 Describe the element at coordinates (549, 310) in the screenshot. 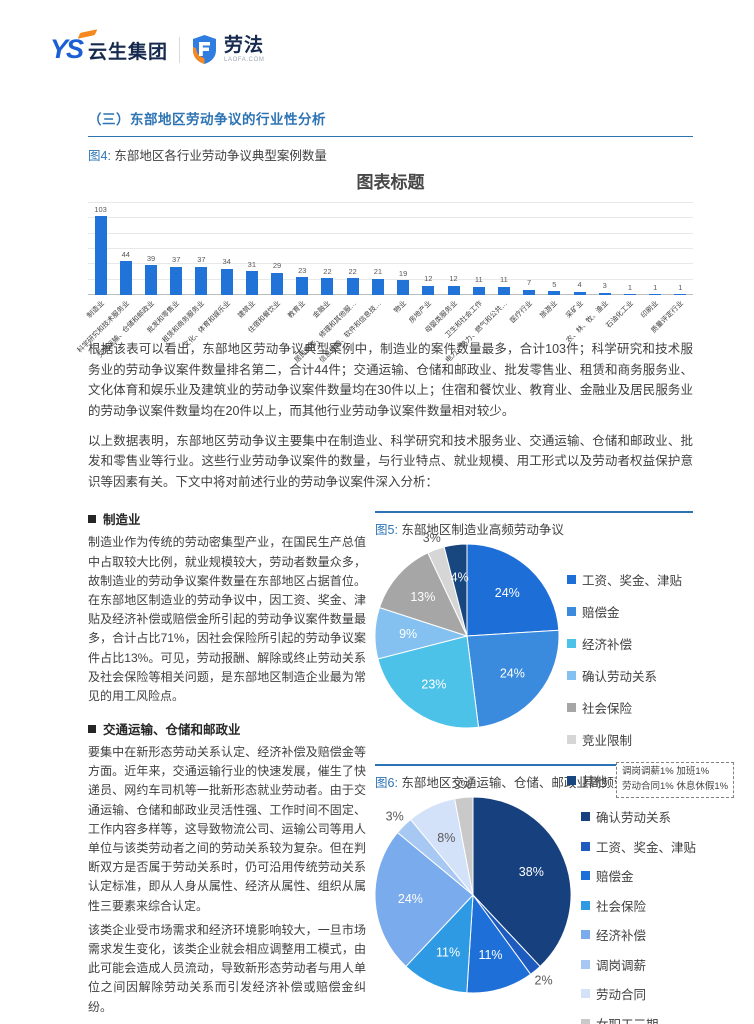

I see `x-tick-label: 旅游业` at that location.